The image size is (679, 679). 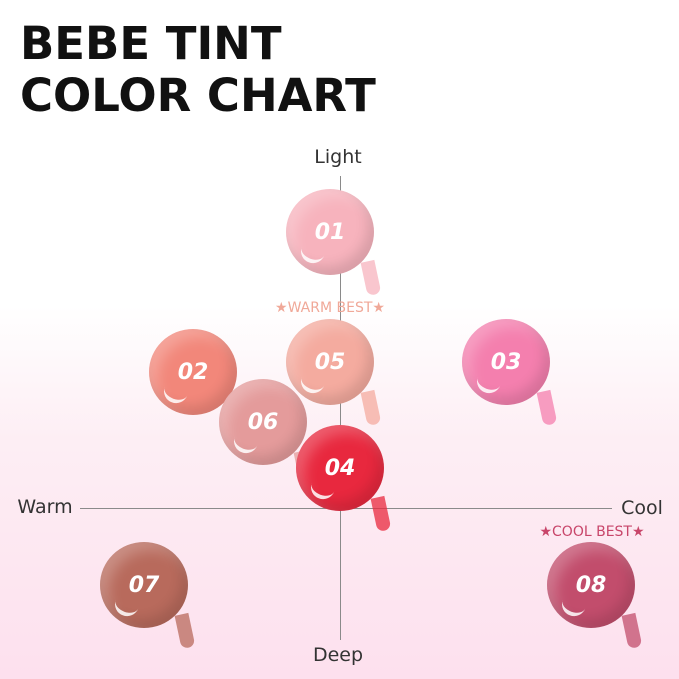 I want to click on swatch-label: 05, so click(x=330, y=362).